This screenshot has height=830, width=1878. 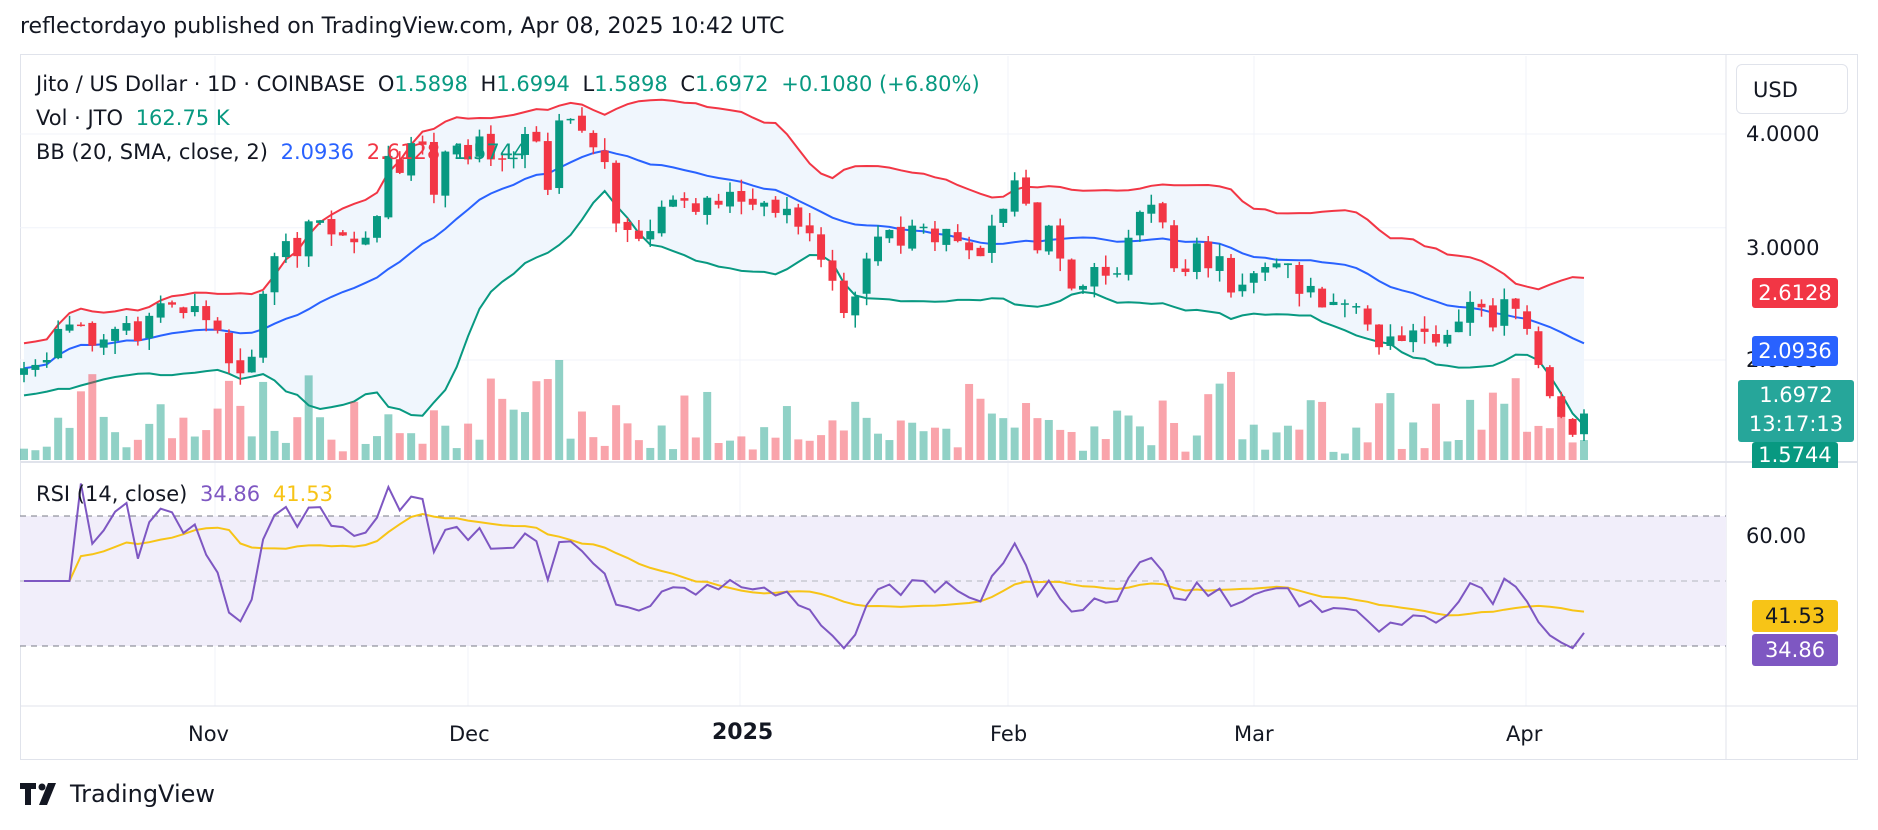 What do you see at coordinates (201, 84) in the screenshot?
I see `symbol-title: Jito / US Dollar · 1D · COINBASE` at bounding box center [201, 84].